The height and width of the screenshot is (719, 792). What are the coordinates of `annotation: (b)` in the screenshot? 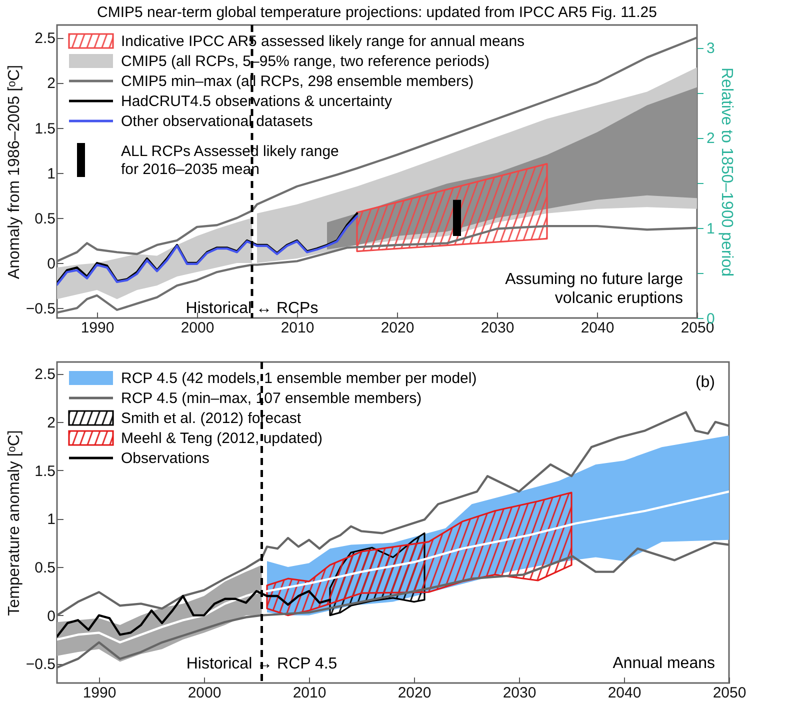 It's located at (705, 382).